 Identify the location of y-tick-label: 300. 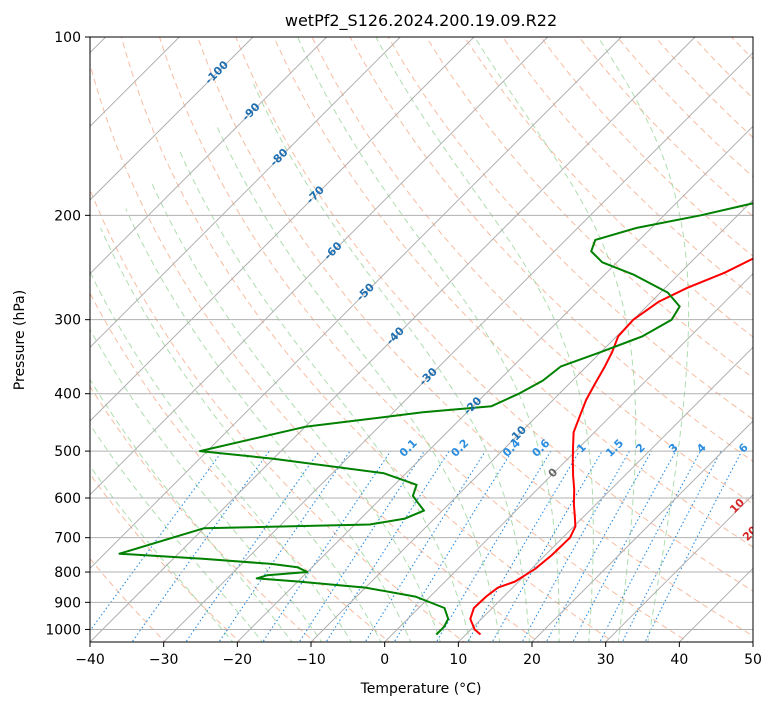
(67, 321).